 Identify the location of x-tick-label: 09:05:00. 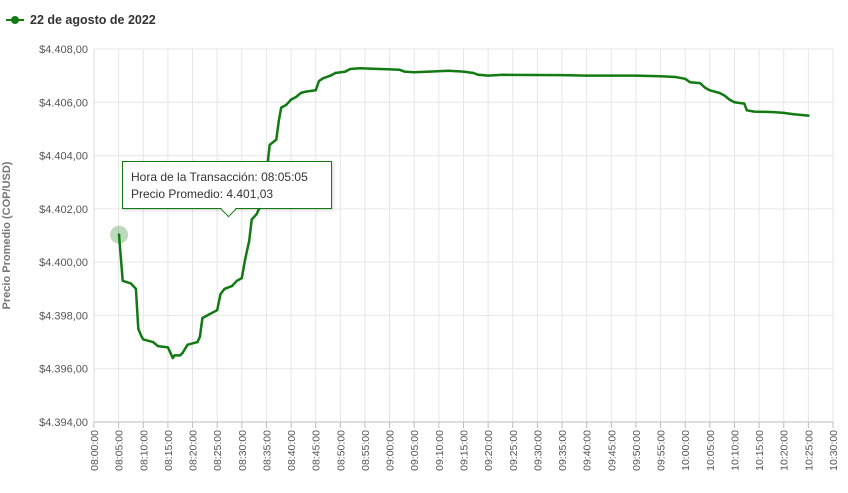
(415, 450).